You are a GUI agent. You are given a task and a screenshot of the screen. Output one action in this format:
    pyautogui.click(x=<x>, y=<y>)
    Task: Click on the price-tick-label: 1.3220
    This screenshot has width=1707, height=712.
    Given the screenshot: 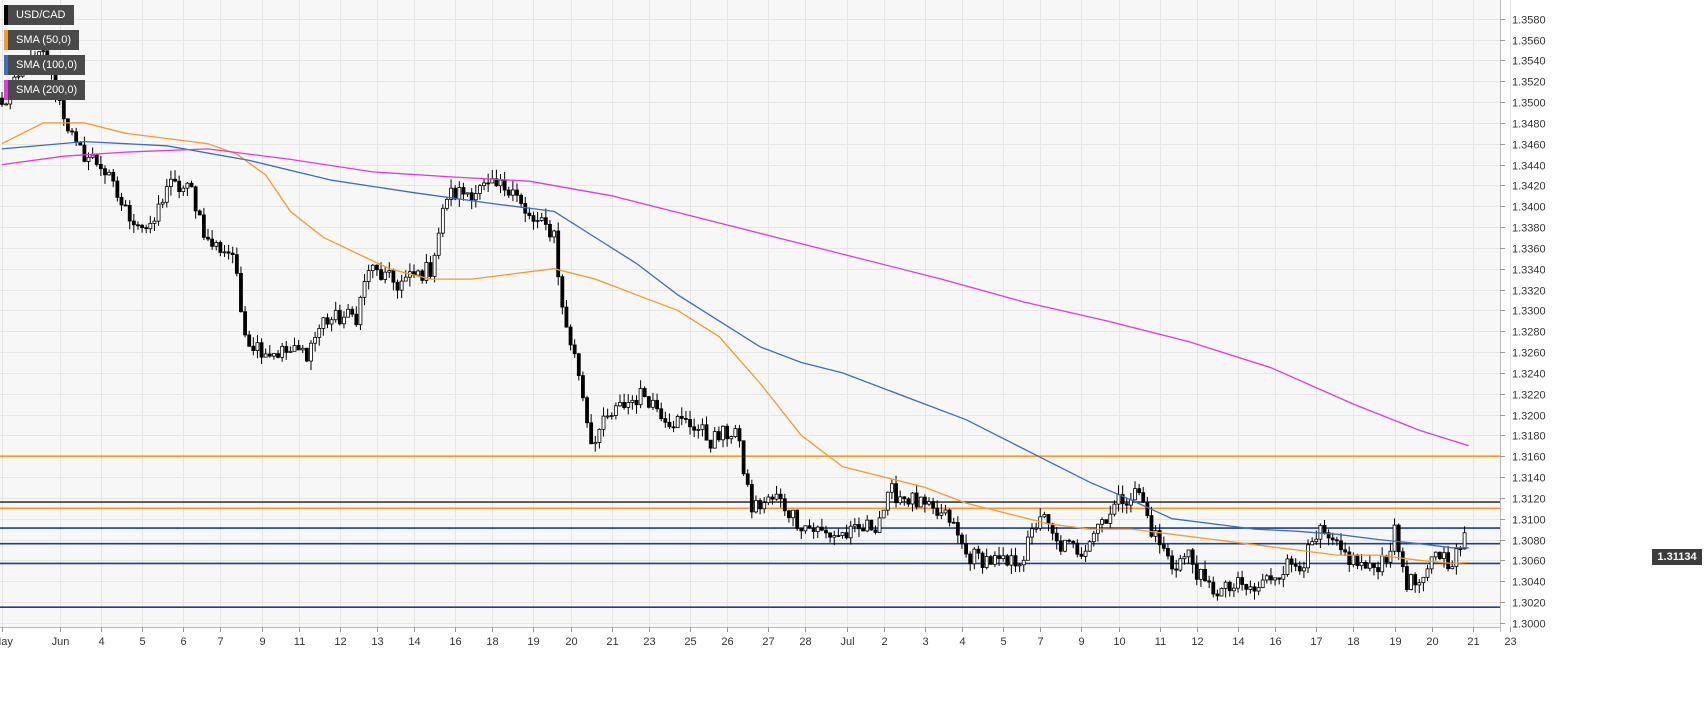 What is the action you would take?
    pyautogui.click(x=1529, y=396)
    